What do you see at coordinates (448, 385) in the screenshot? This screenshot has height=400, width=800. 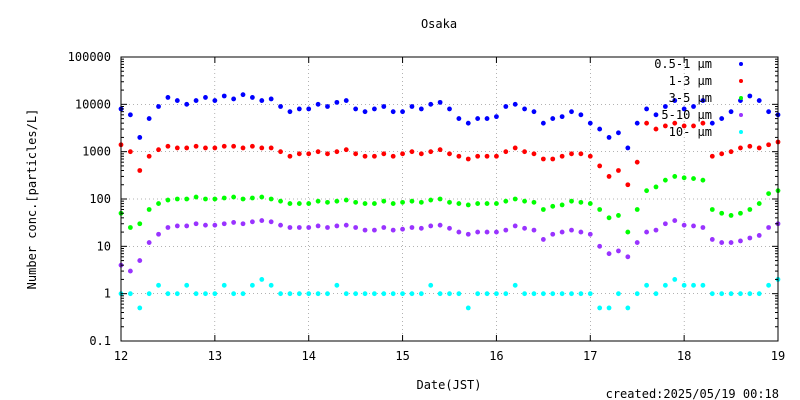 I see `x-axis-label: Date(JST)` at bounding box center [448, 385].